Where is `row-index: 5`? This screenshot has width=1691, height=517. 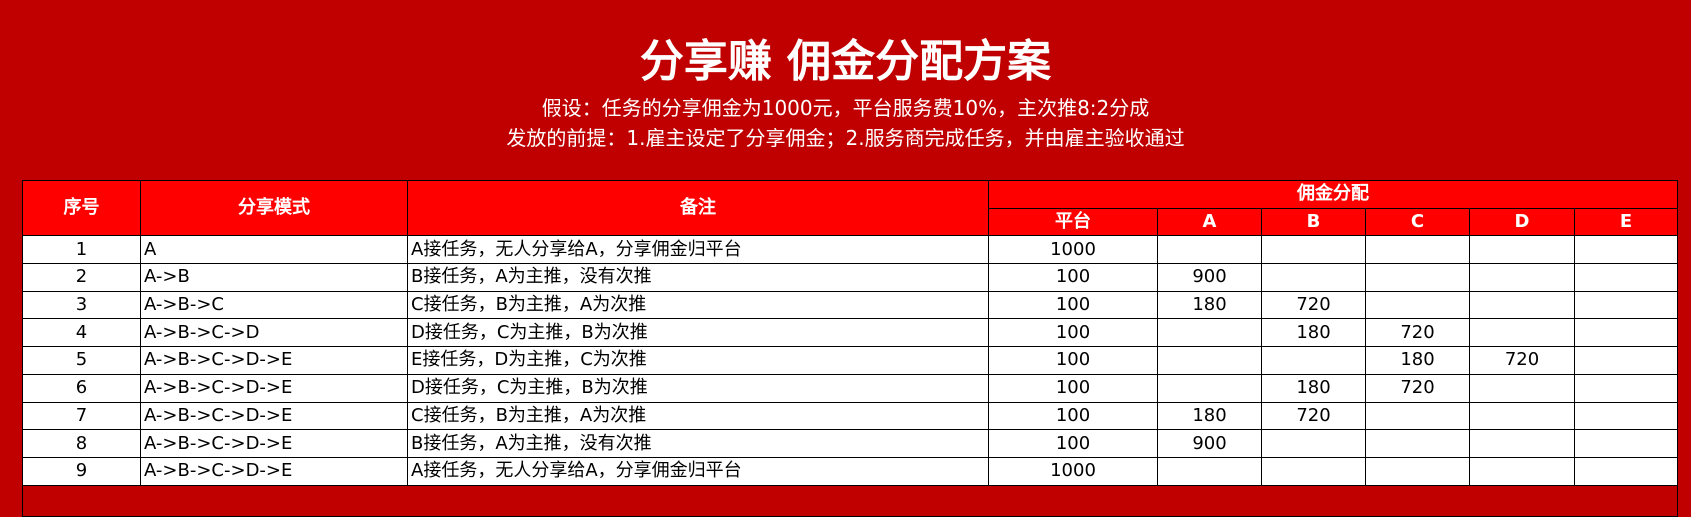
row-index: 5 is located at coordinates (81, 360).